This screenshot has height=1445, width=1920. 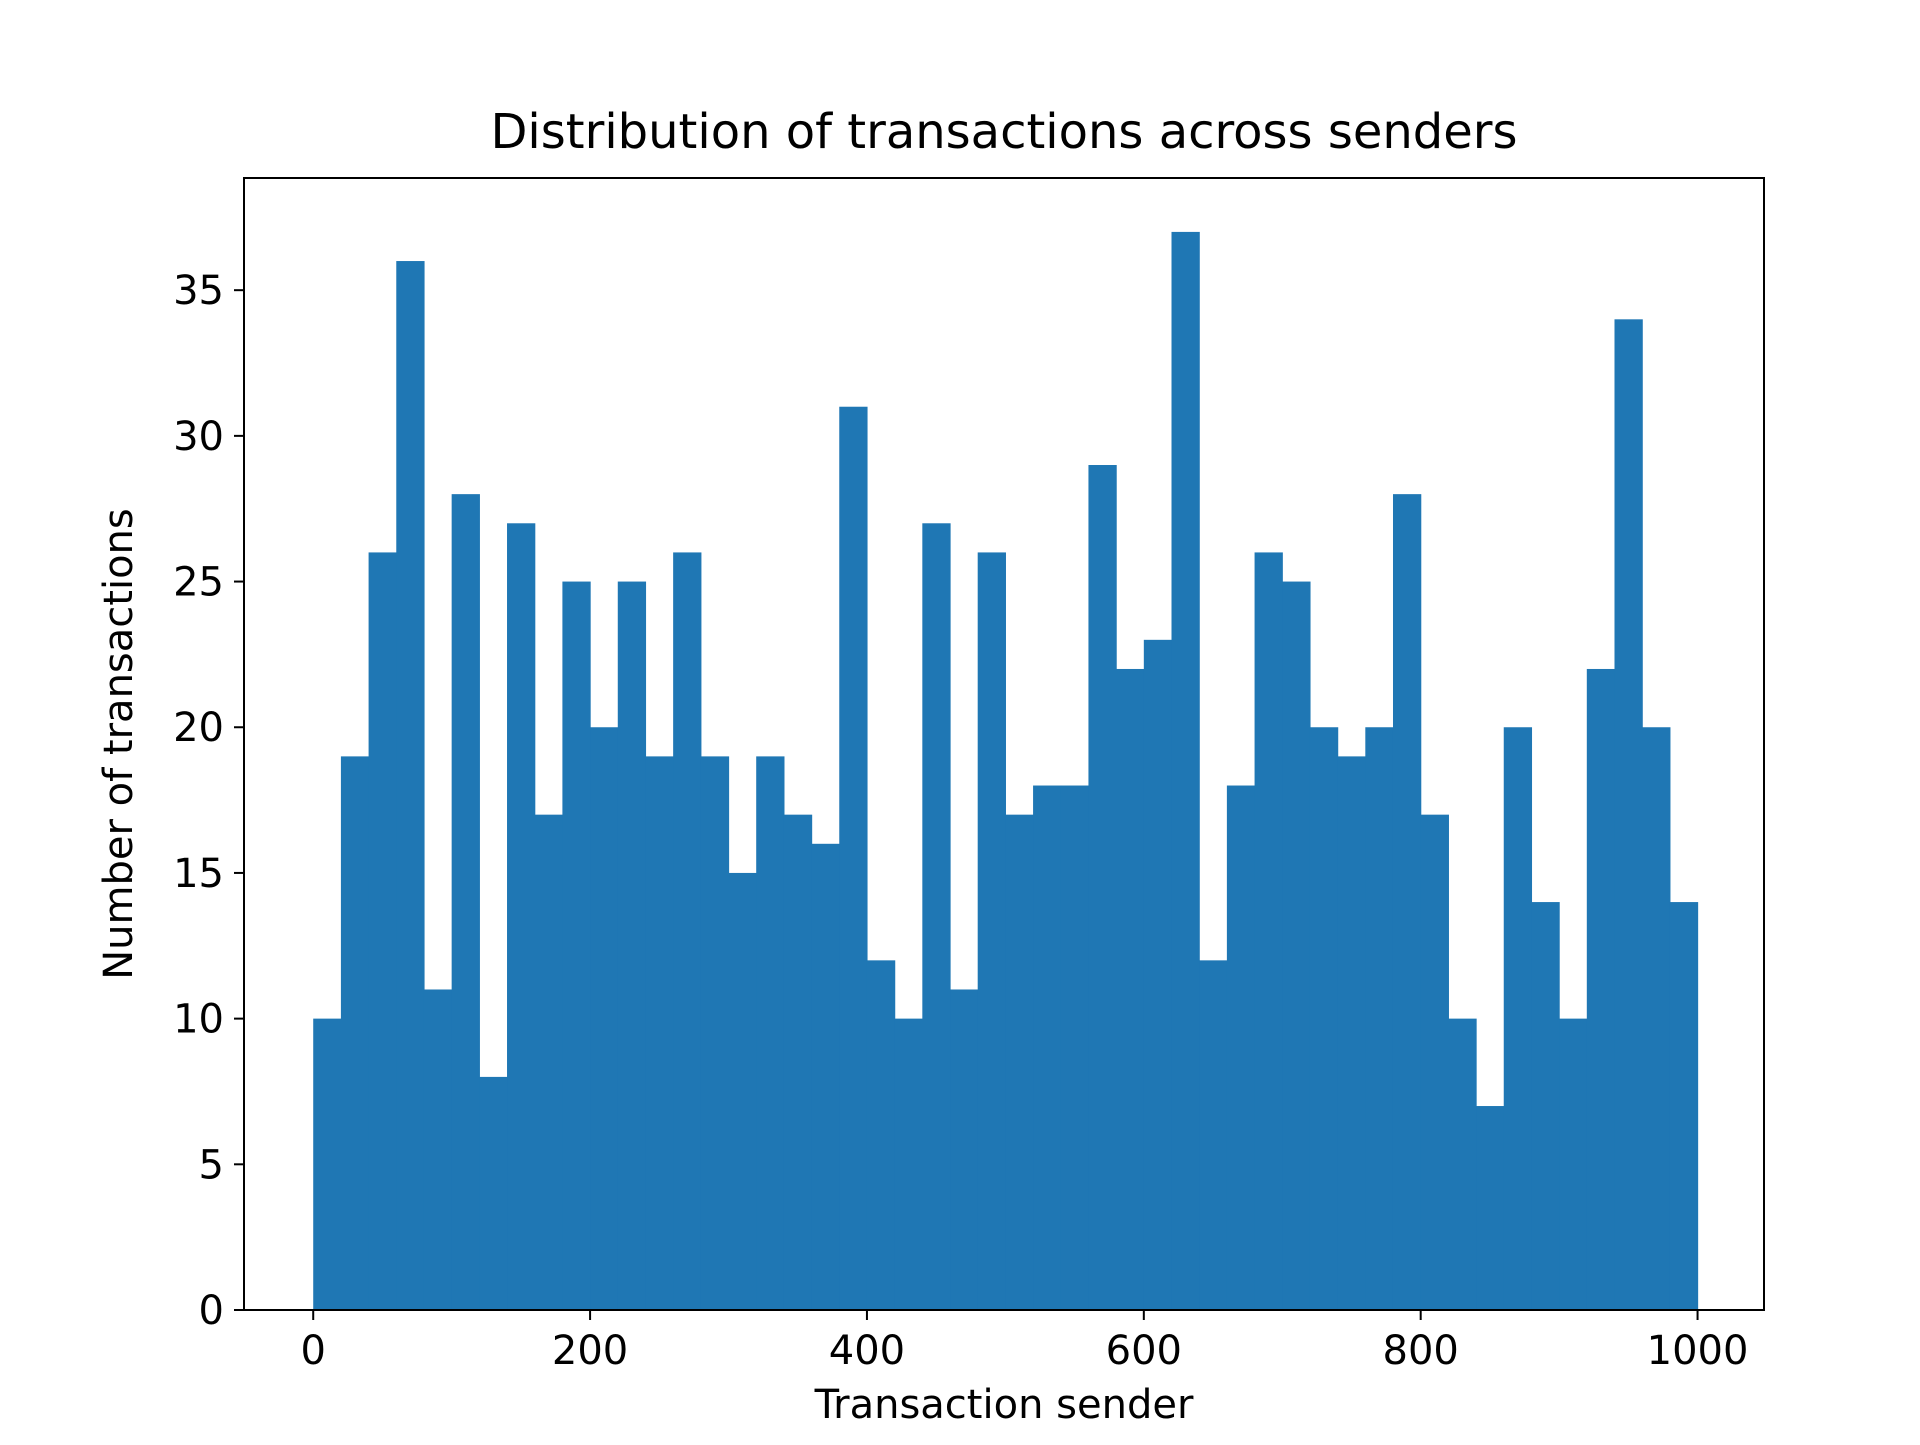 What do you see at coordinates (198, 583) in the screenshot?
I see `y-tick-label: 25` at bounding box center [198, 583].